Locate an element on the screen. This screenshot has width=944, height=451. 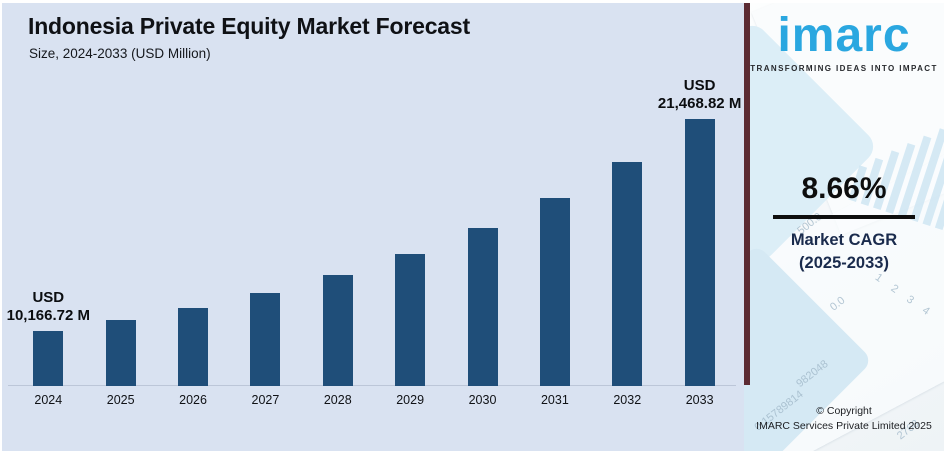
cagr-label-line2: (2025-2033) is located at coordinates (844, 263).